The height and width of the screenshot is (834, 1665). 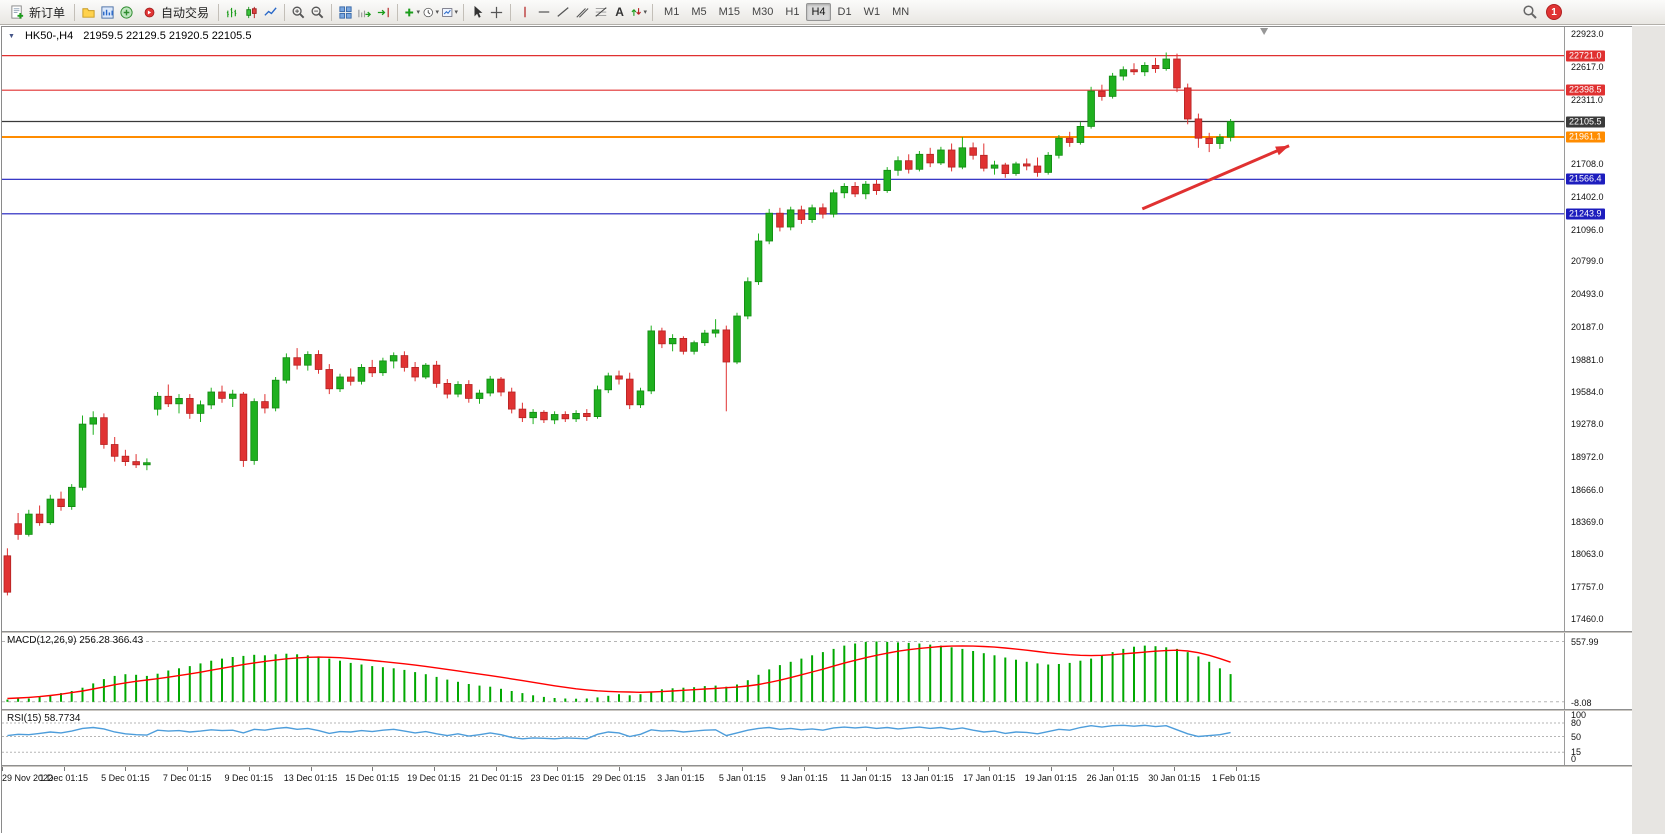 What do you see at coordinates (562, 12) in the screenshot?
I see `trendline-button` at bounding box center [562, 12].